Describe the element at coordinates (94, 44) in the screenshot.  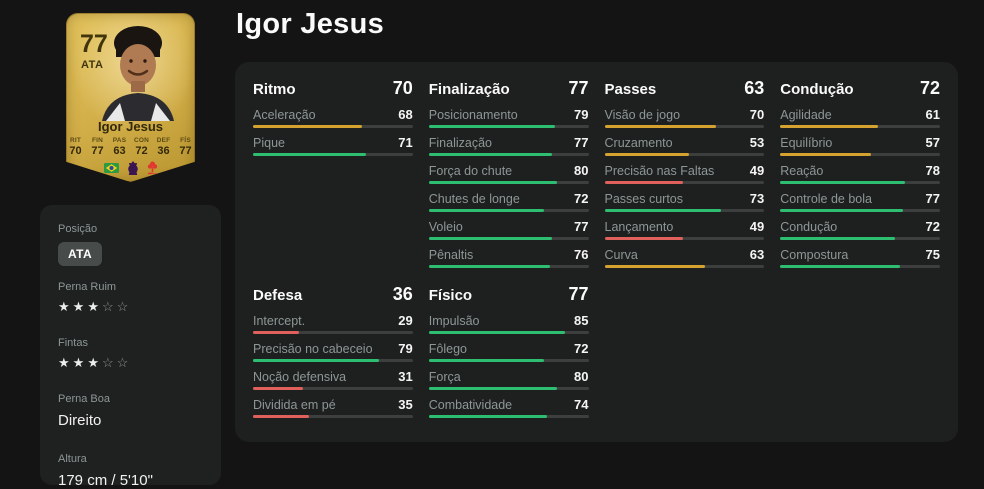
I see `card-rating: 77` at that location.